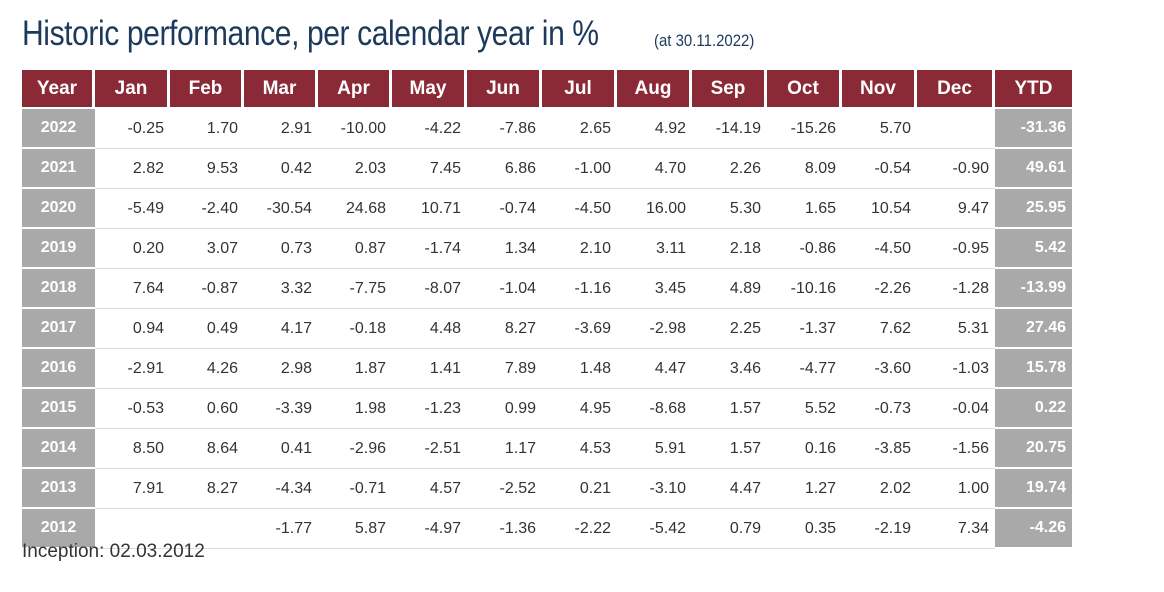 This screenshot has height=592, width=1164. I want to click on month-cell: 1.34, so click(504, 249).